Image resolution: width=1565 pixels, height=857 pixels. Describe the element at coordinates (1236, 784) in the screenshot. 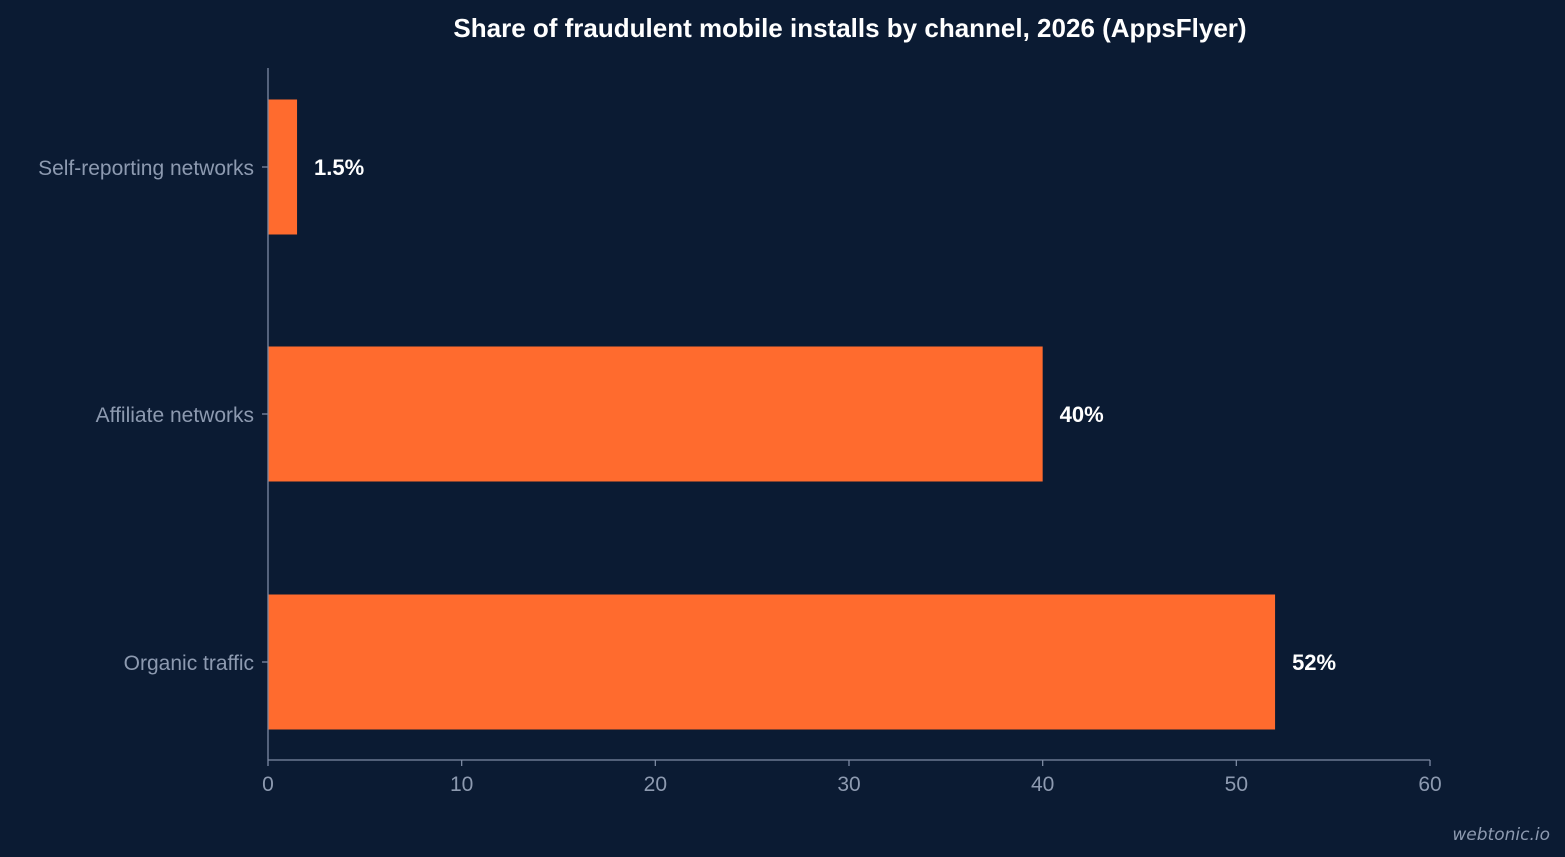

I see `x-tick-label: 50` at that location.